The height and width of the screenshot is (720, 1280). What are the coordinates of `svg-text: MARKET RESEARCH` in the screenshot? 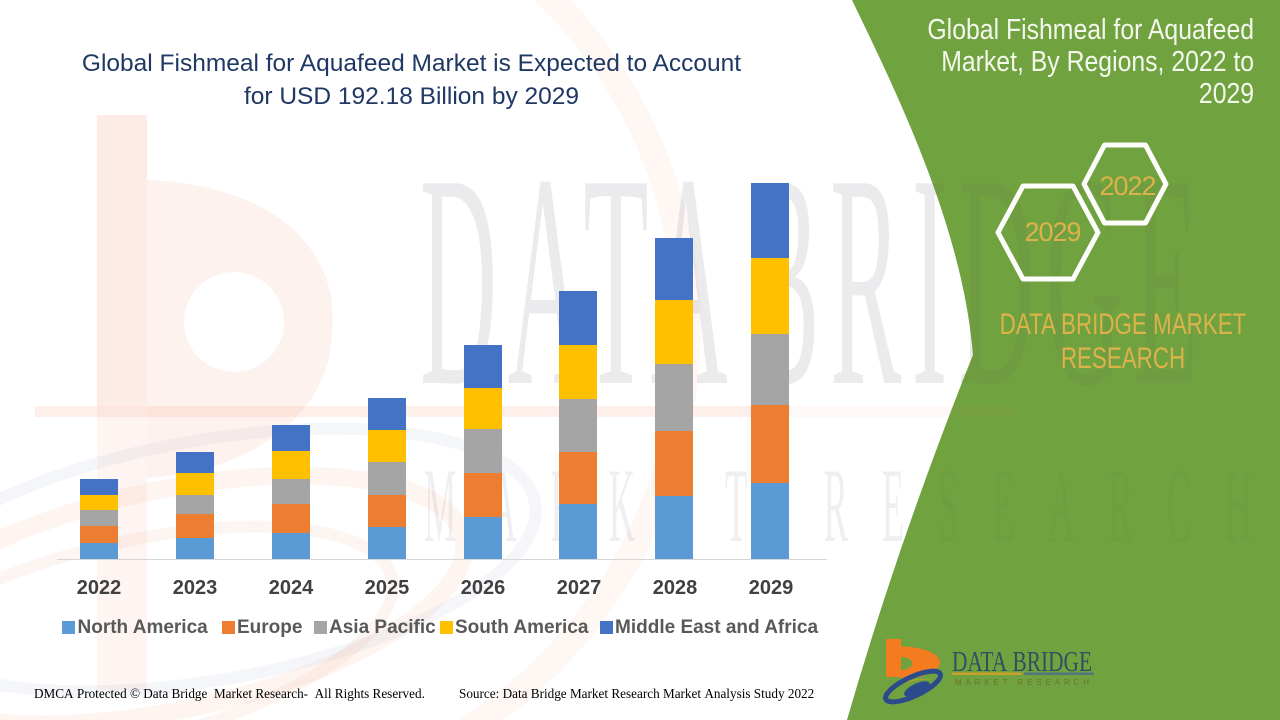 It's located at (1024, 682).